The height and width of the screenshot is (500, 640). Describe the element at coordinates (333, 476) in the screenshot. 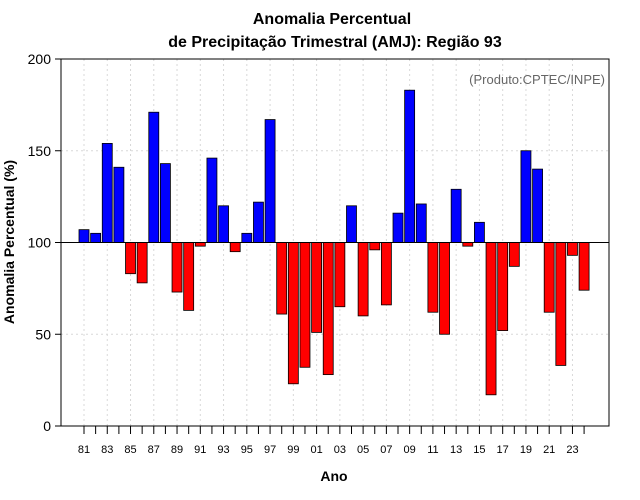

I see `x-axis-label: Ano` at that location.